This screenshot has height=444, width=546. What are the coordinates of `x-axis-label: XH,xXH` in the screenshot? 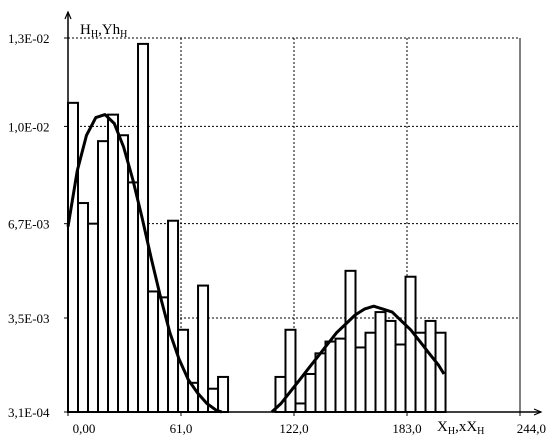 It's located at (460, 428).